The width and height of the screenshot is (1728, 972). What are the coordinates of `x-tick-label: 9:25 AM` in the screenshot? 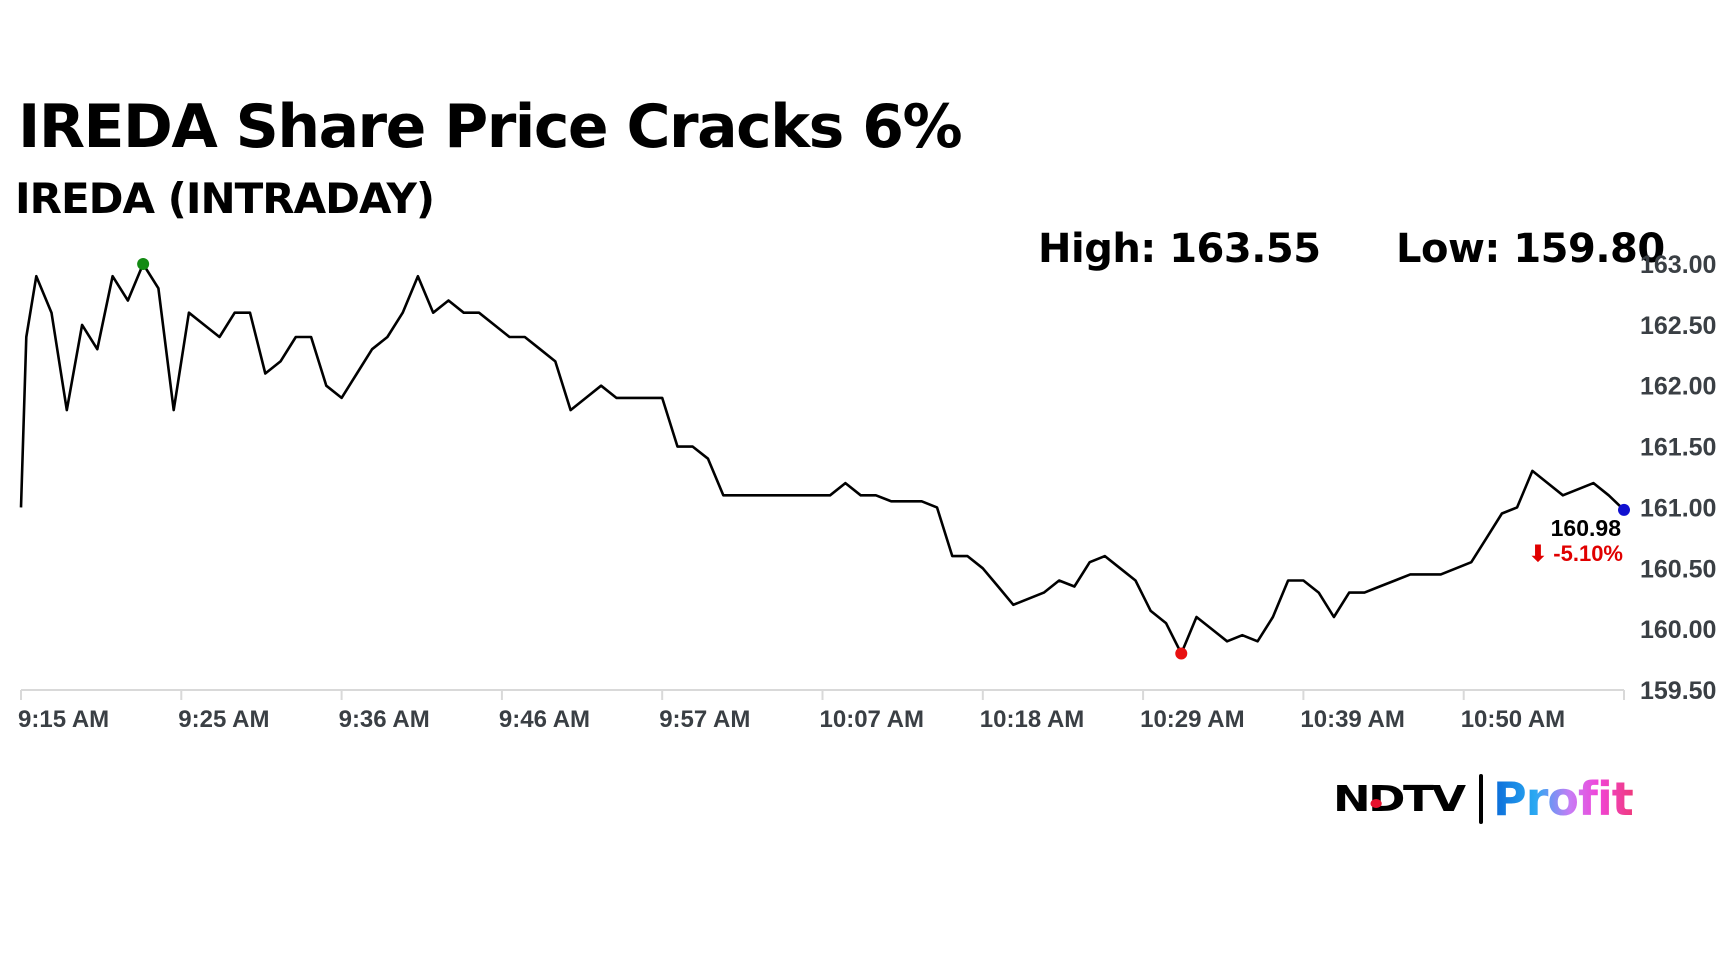 It's located at (223, 719).